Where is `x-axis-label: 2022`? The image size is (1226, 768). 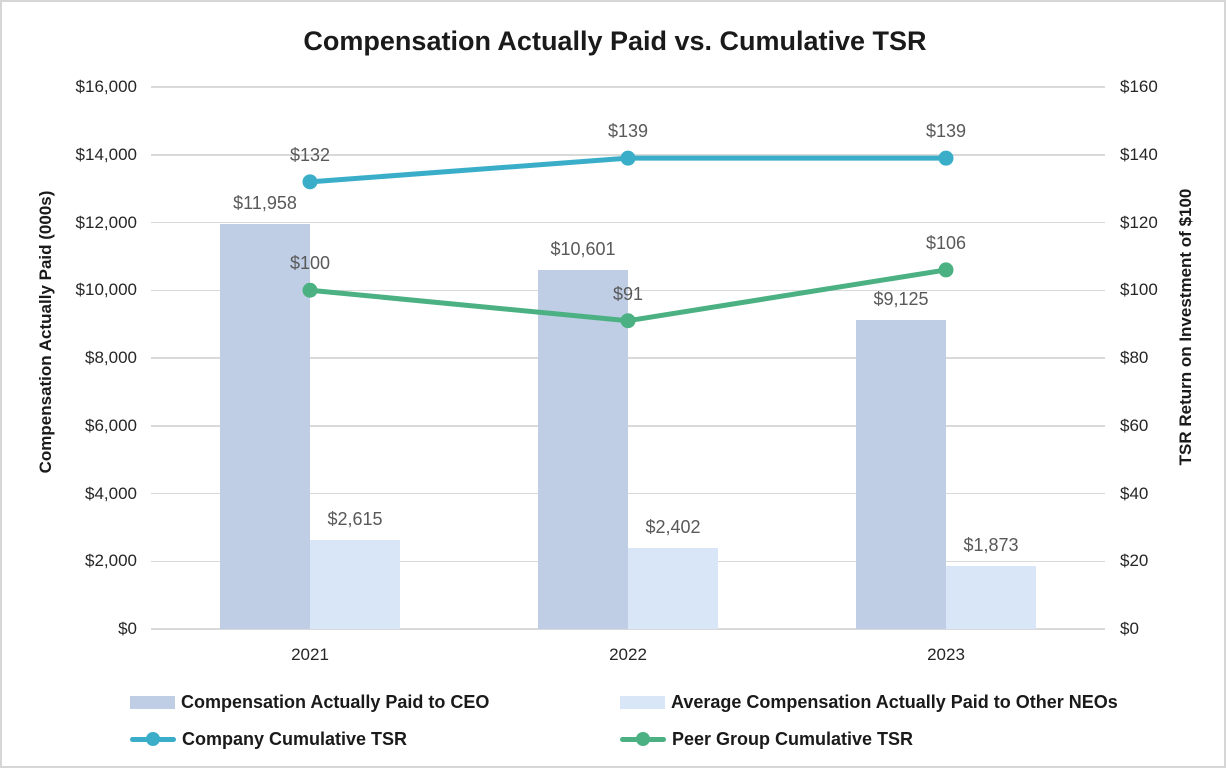 x-axis-label: 2022 is located at coordinates (628, 654).